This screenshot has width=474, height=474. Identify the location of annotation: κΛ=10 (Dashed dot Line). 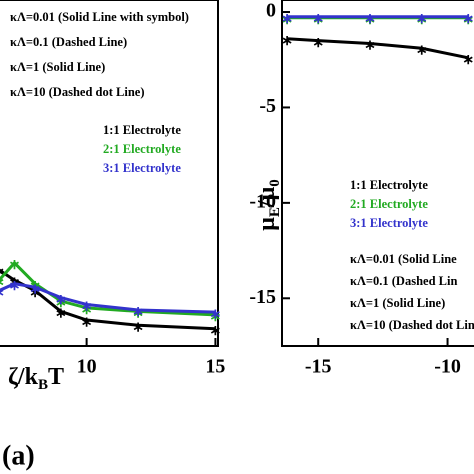
(77, 92).